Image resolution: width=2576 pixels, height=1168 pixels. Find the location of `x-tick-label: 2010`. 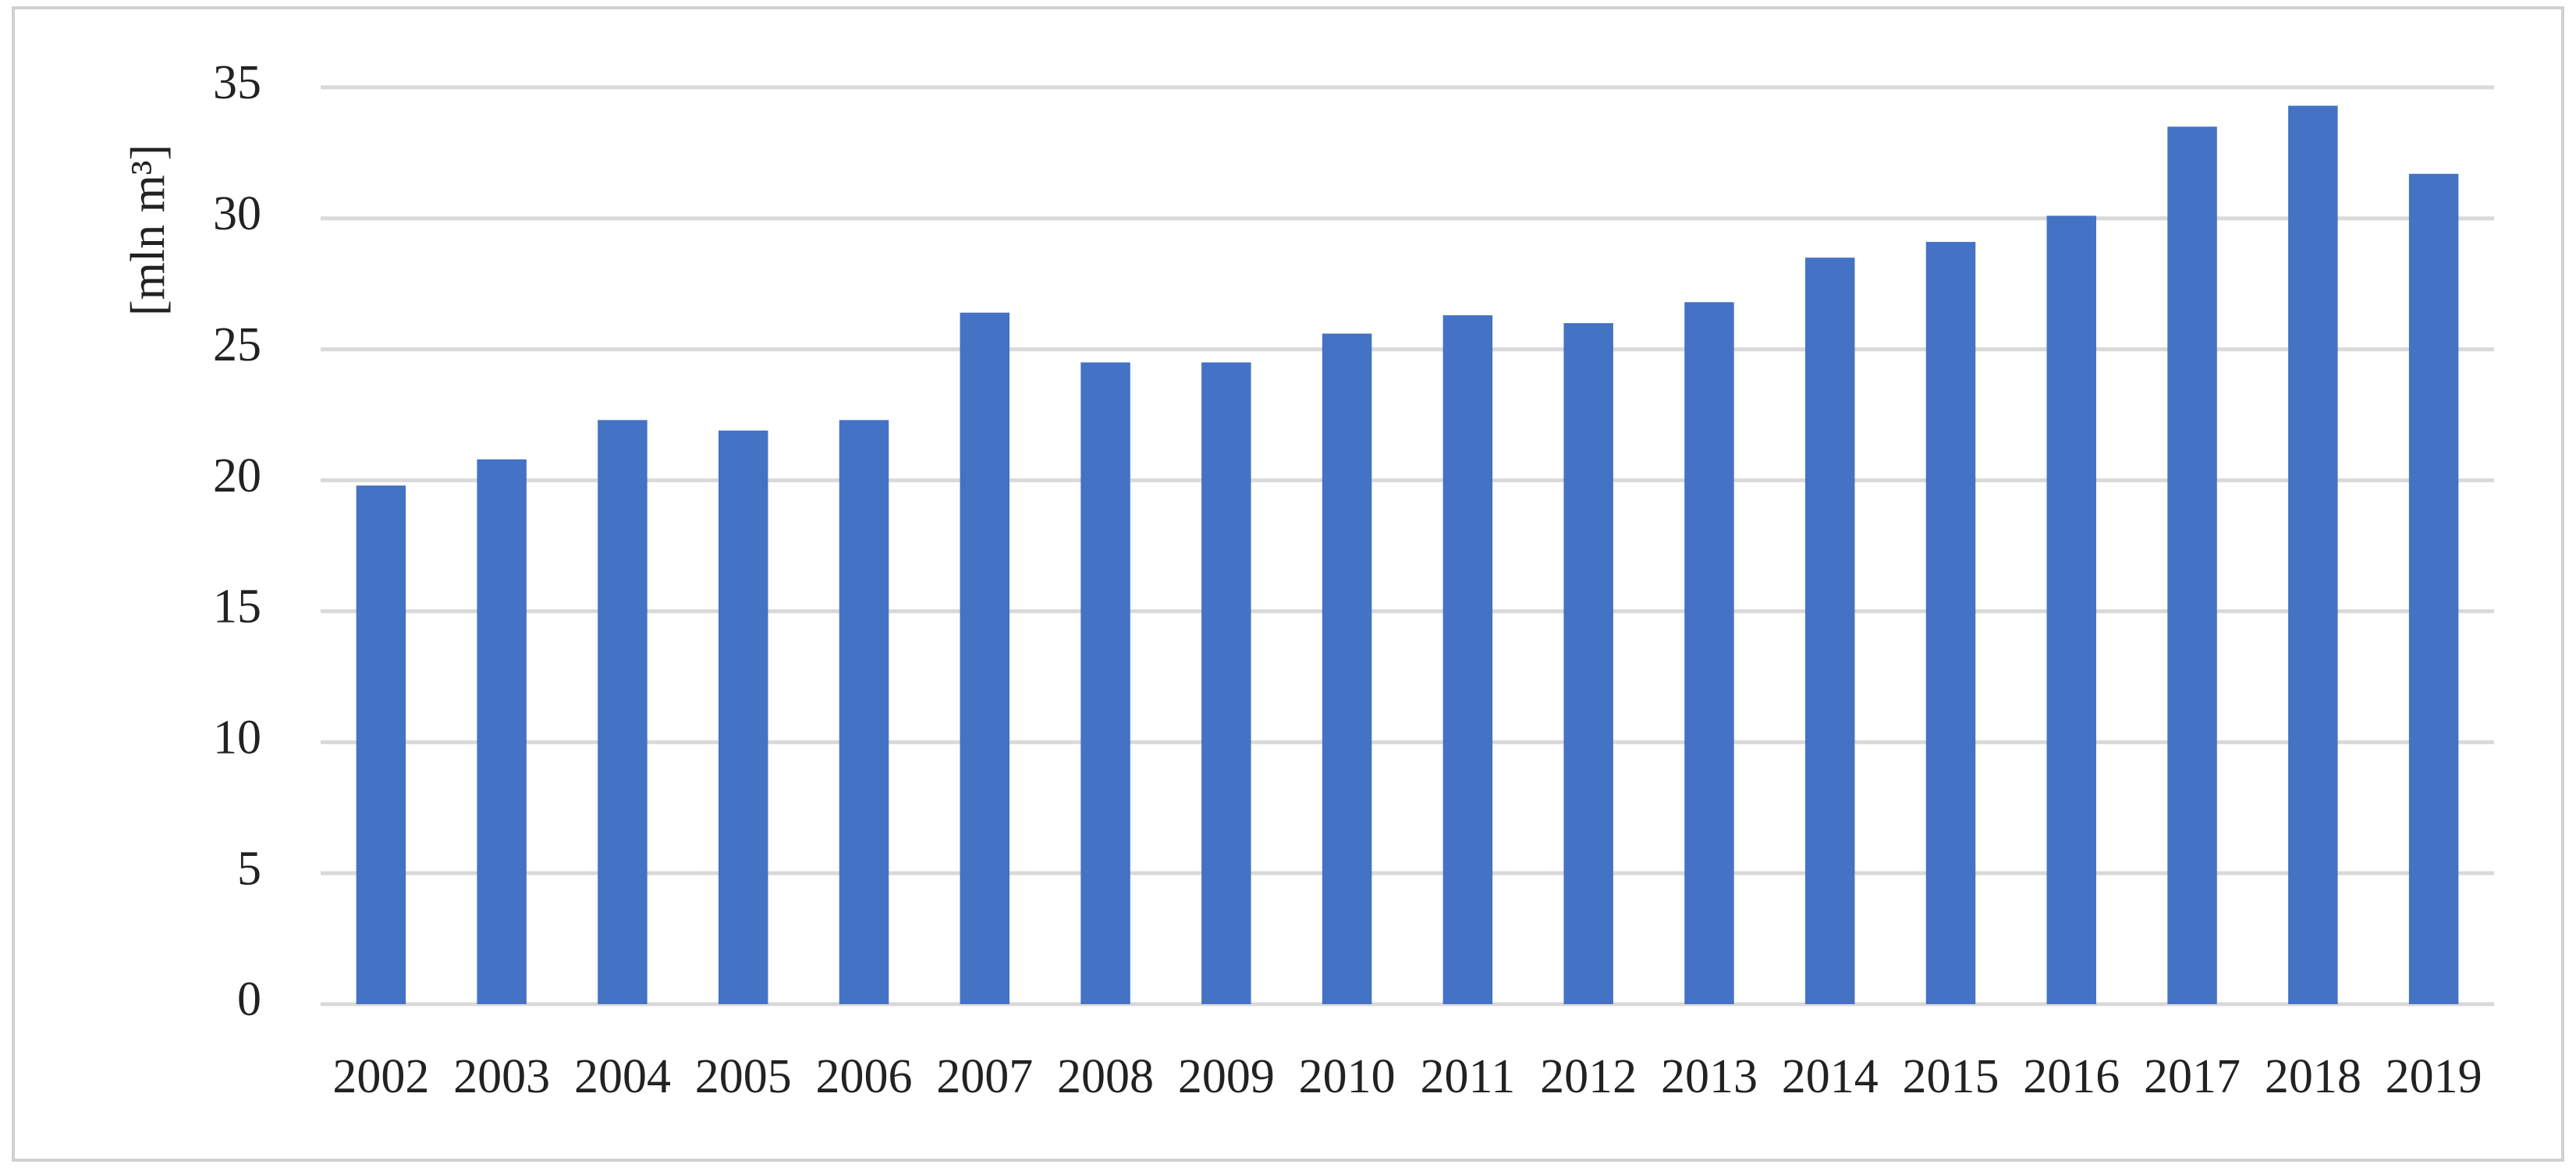

x-tick-label: 2010 is located at coordinates (1347, 1076).